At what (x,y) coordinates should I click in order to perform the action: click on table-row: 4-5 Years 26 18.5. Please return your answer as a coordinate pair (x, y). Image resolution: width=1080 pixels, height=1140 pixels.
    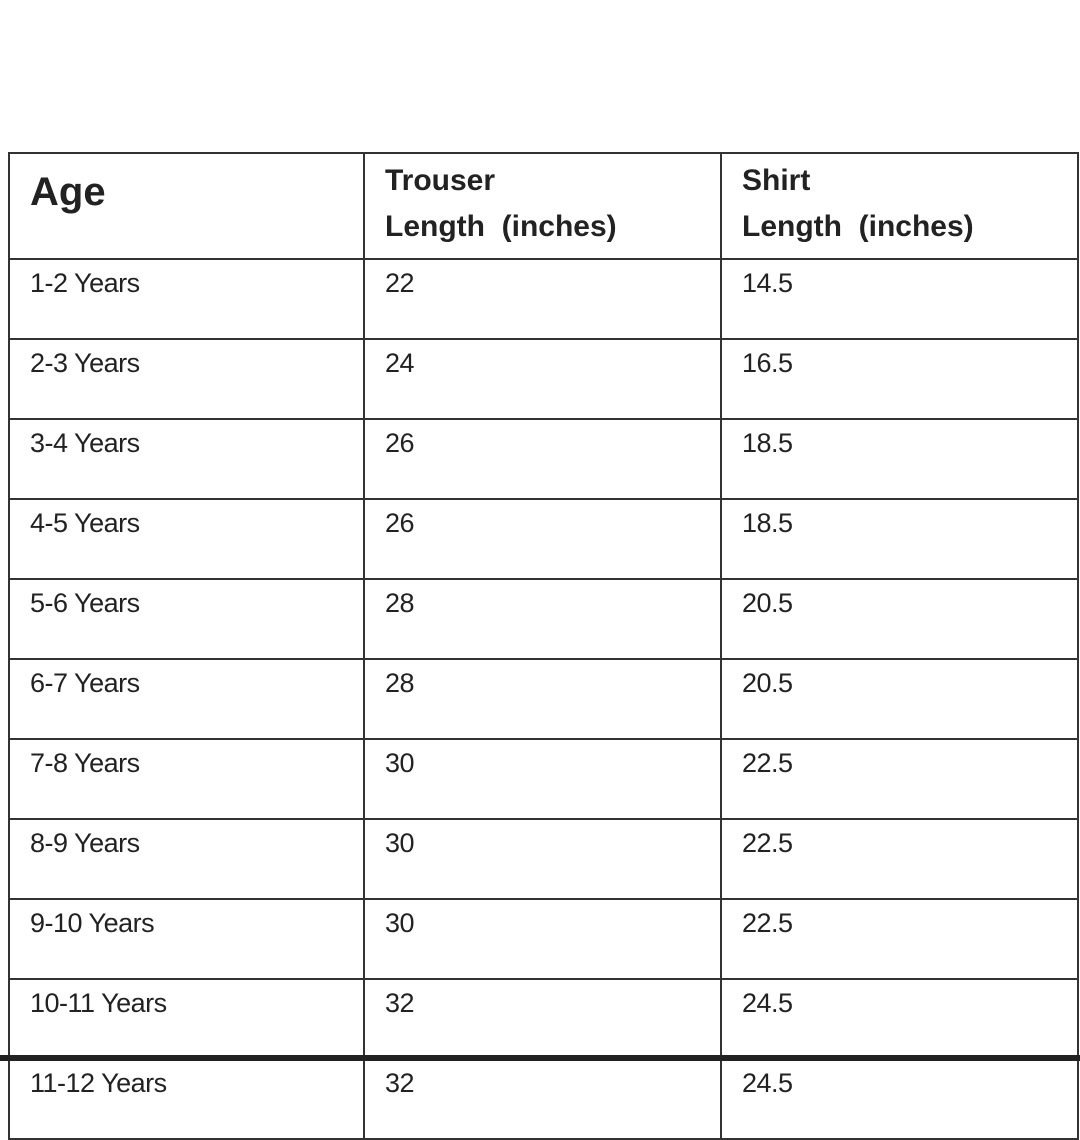
    Looking at the image, I should click on (543, 539).